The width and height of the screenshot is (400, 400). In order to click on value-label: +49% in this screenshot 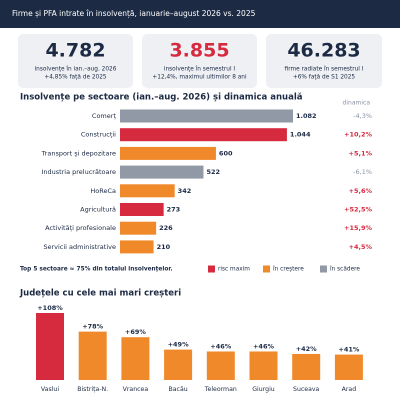, I will do `click(178, 345)`.